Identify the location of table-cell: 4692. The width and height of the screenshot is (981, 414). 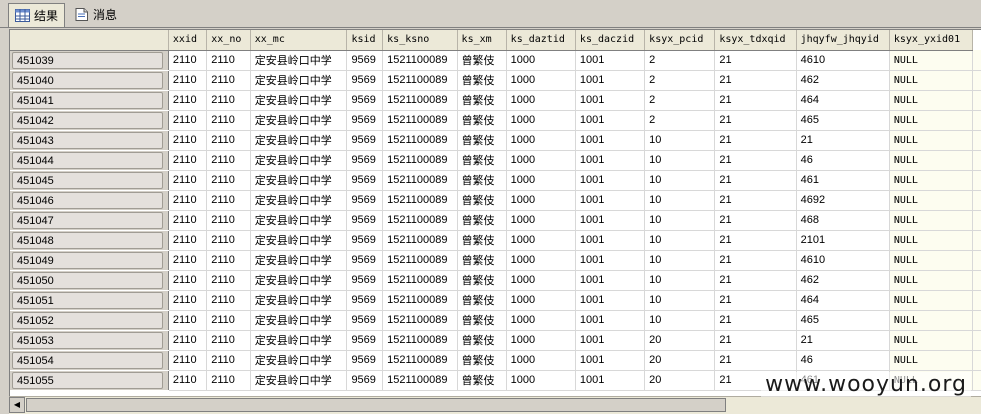
(842, 200).